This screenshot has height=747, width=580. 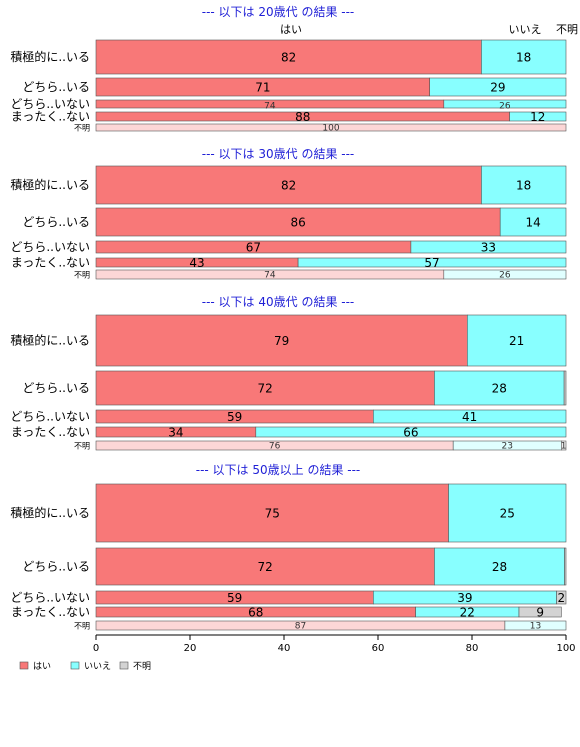 I want to click on value-label-yes: 82, so click(x=288, y=58).